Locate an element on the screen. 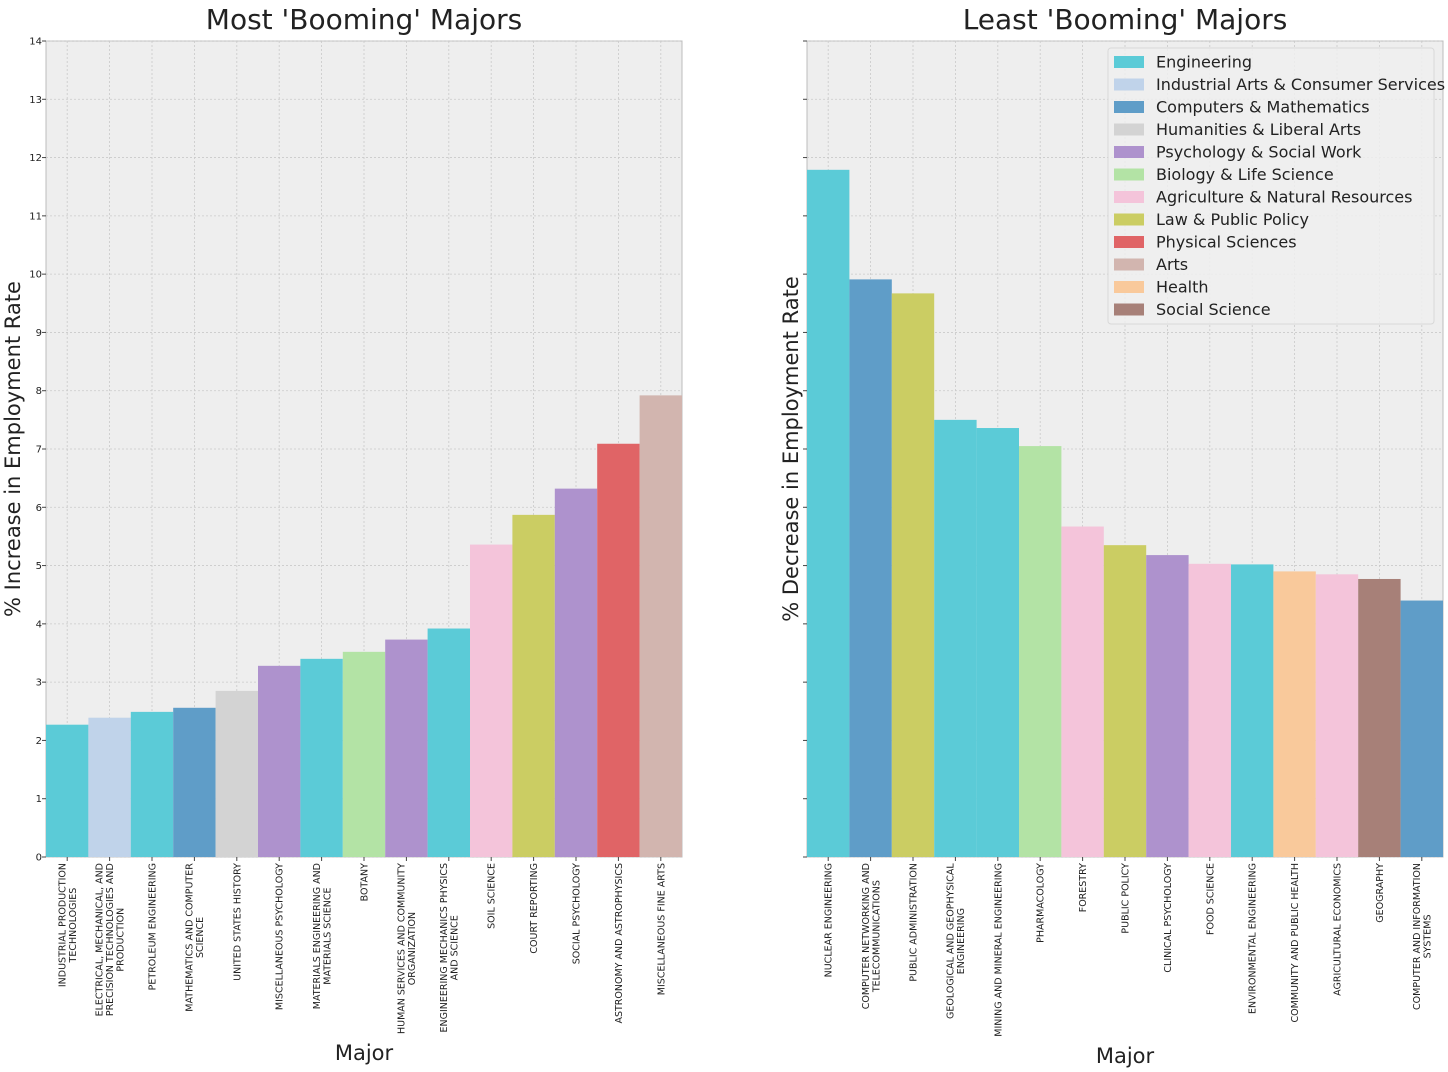 The image size is (1448, 1072). y-axis-label: % Decrease in Employment Rate is located at coordinates (791, 449).